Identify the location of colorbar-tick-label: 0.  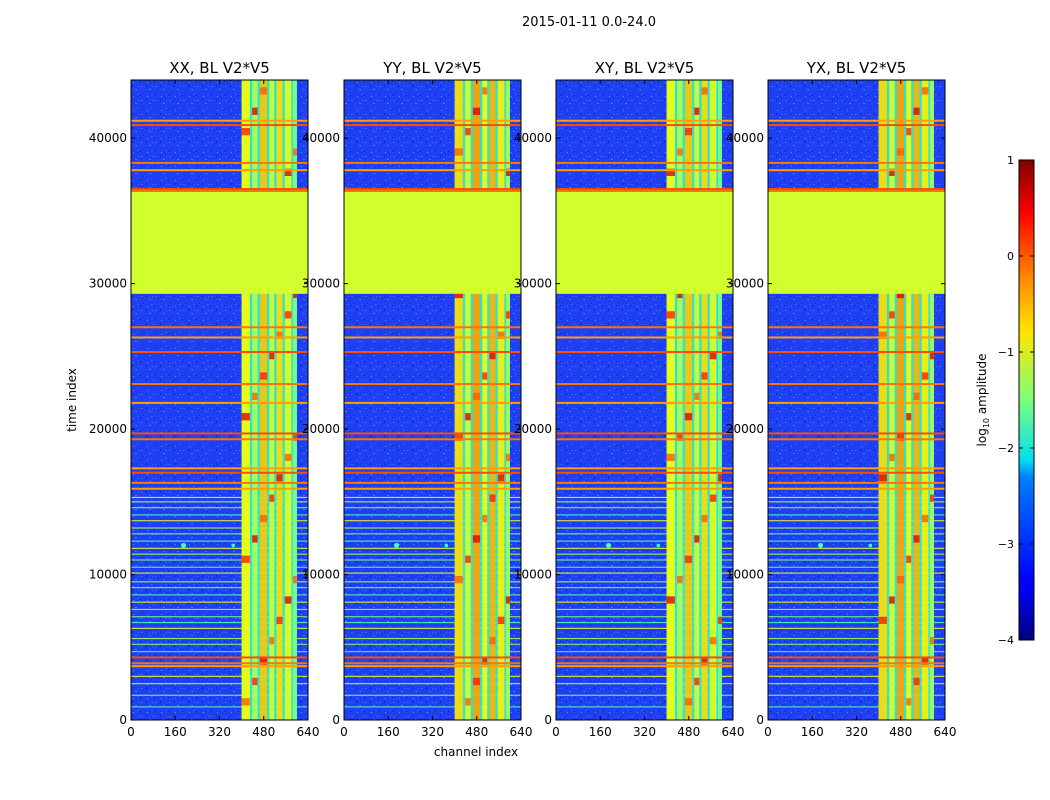
(1010, 256).